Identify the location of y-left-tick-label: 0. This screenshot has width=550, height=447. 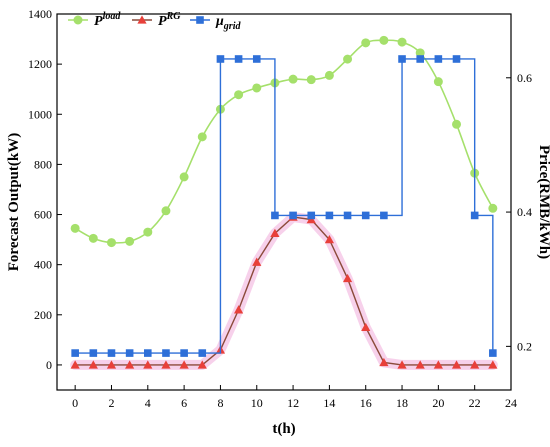
(49, 365).